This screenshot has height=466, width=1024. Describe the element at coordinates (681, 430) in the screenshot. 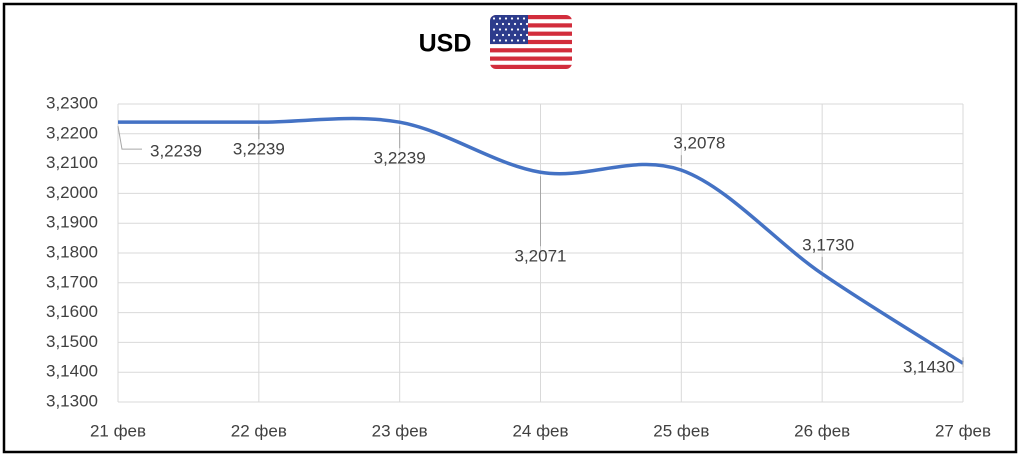

I see `x-tick-label: 25 фев` at that location.